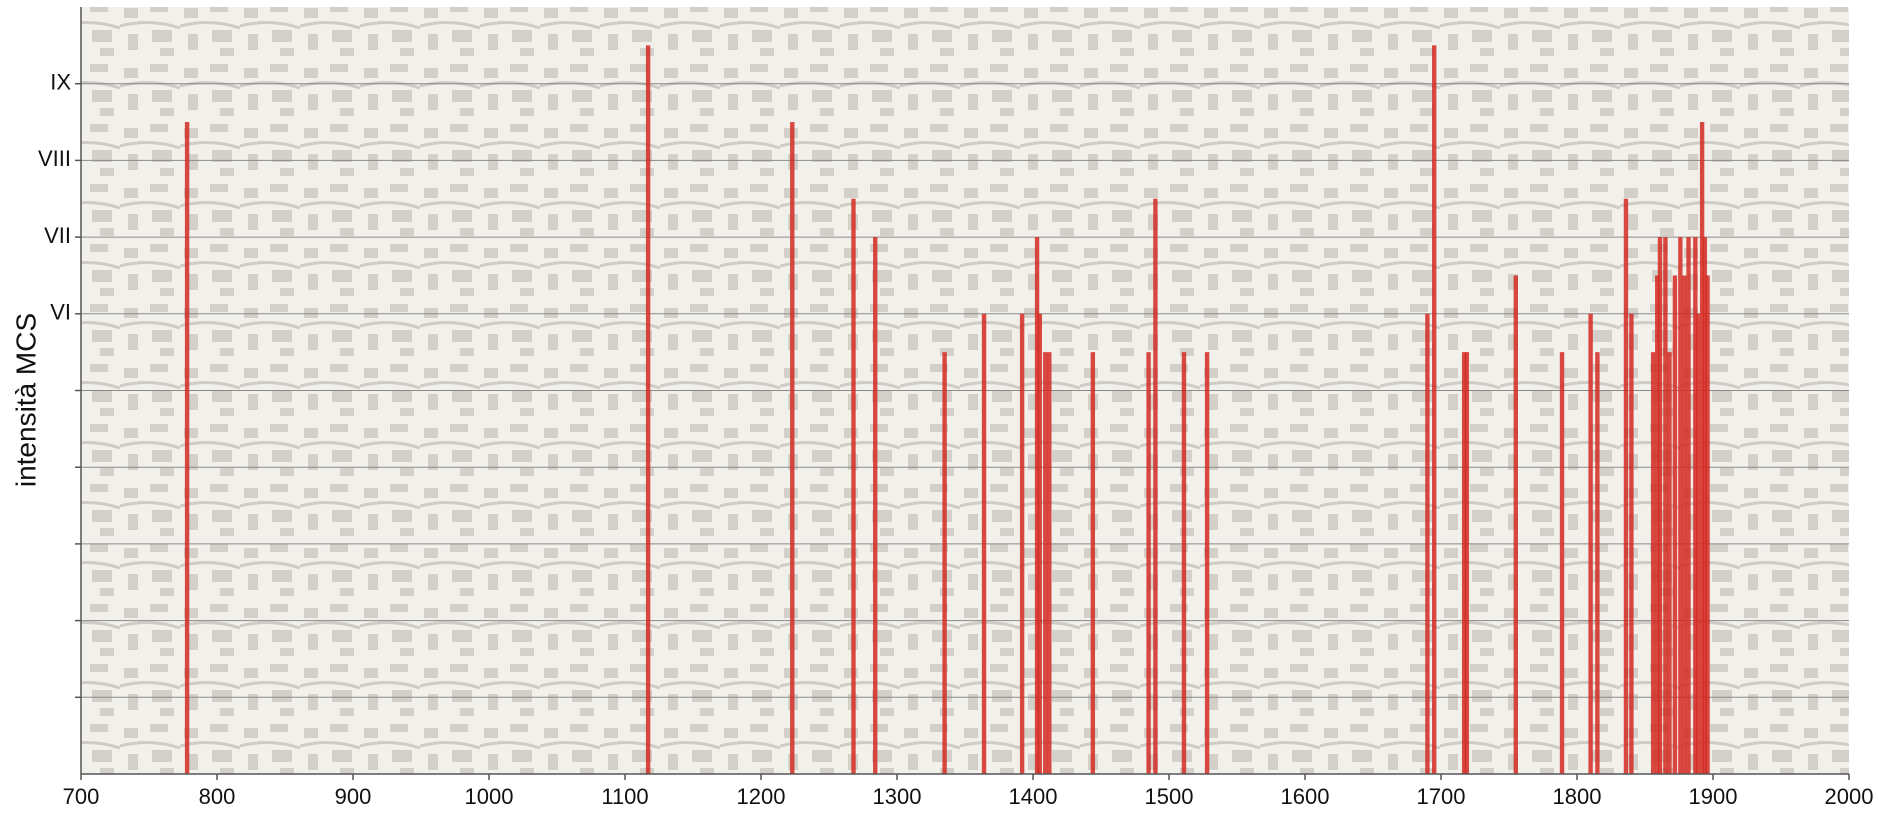  Describe the element at coordinates (1713, 796) in the screenshot. I see `x-tick-label: 1900` at that location.